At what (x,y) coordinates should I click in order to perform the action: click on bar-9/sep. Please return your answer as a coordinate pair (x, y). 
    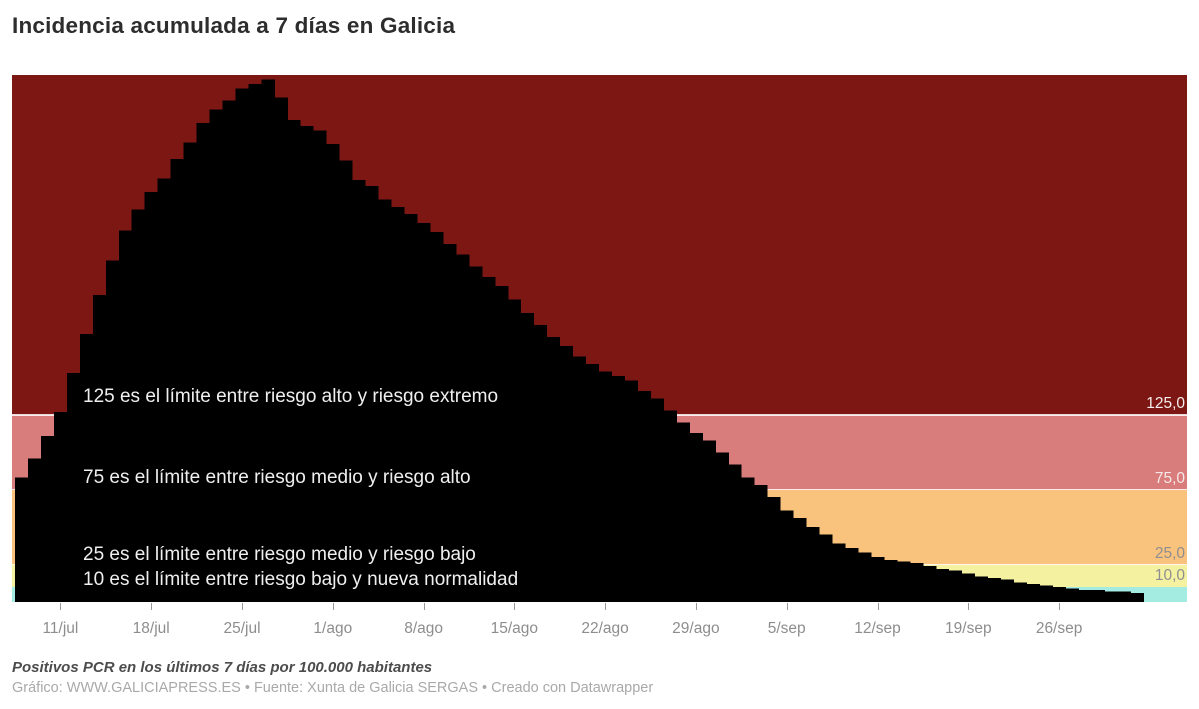
    Looking at the image, I should click on (839, 572).